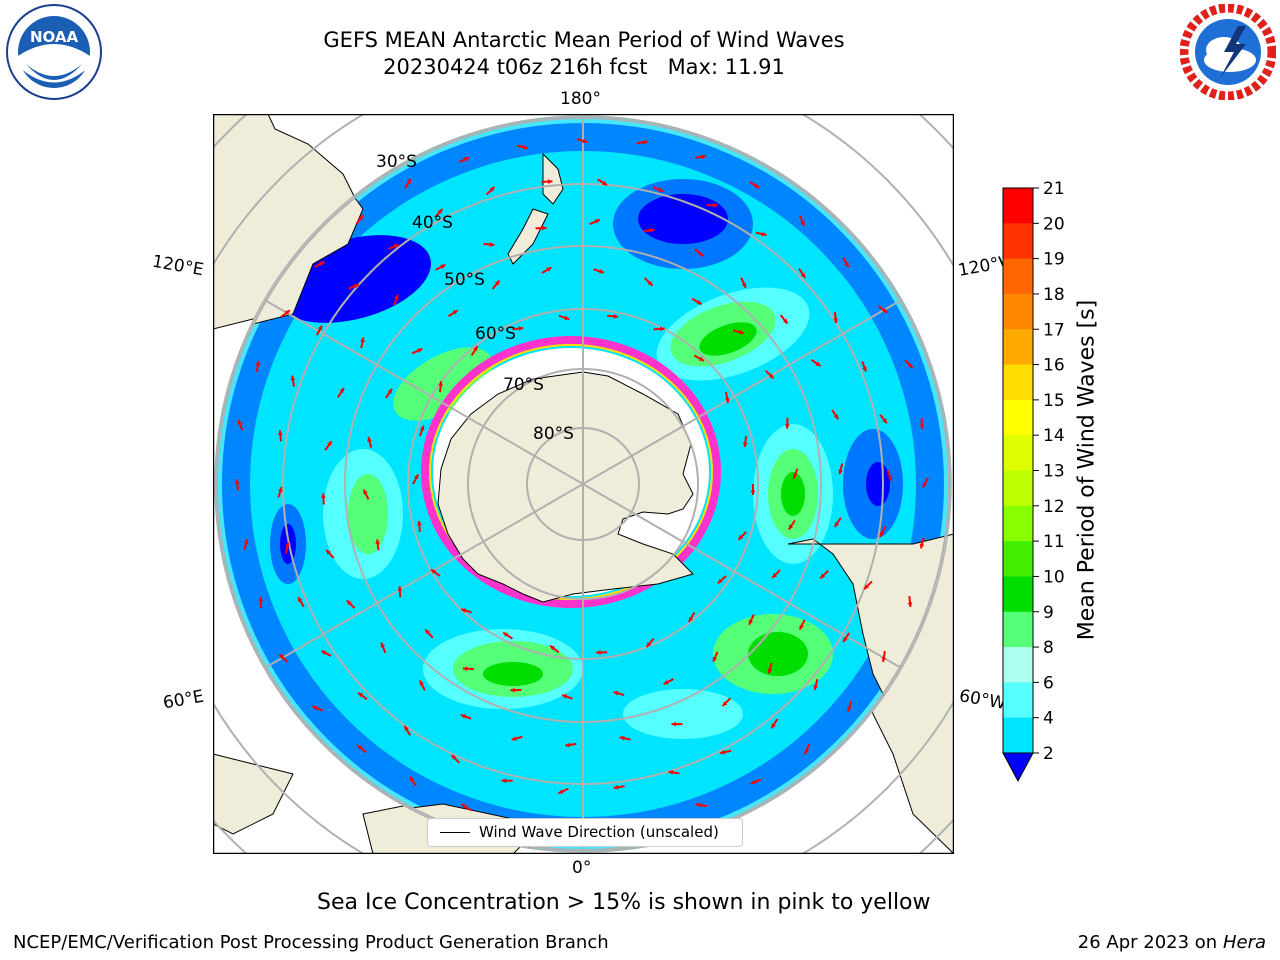 This screenshot has width=1280, height=960. What do you see at coordinates (1054, 507) in the screenshot?
I see `colorbar-tick-label: 12` at bounding box center [1054, 507].